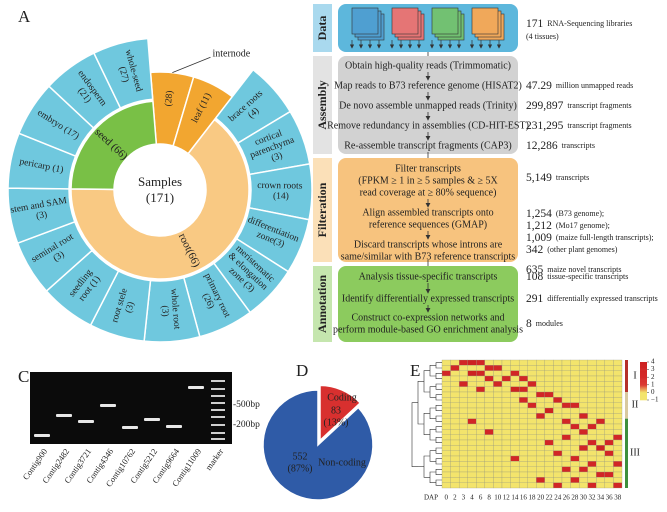 The width and height of the screenshot is (667, 512). Describe the element at coordinates (572, 177) in the screenshot. I see `result-label: transcripts` at that location.